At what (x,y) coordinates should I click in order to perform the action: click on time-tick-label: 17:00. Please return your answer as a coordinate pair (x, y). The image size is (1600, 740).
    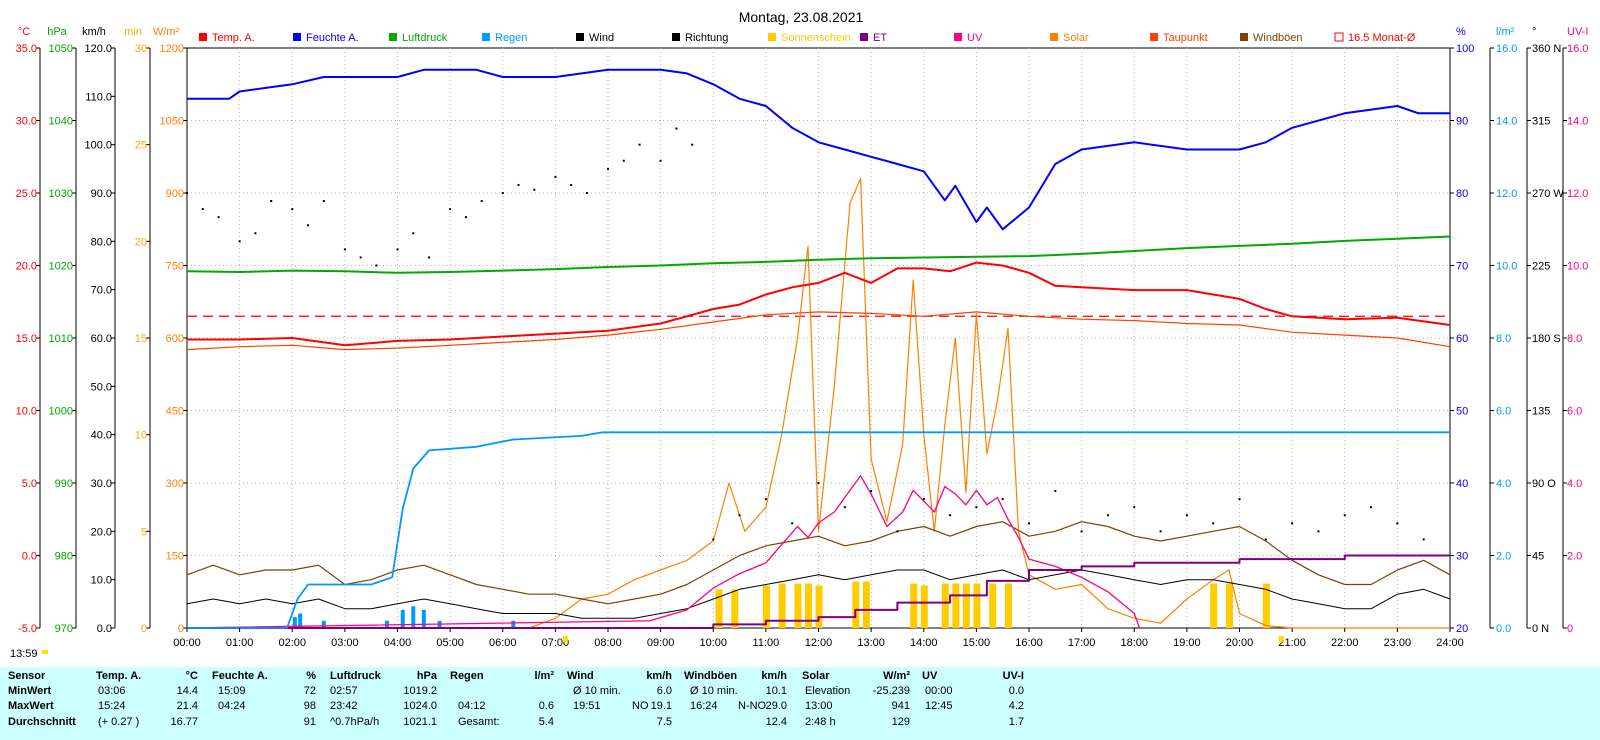
    Looking at the image, I should click on (1082, 643).